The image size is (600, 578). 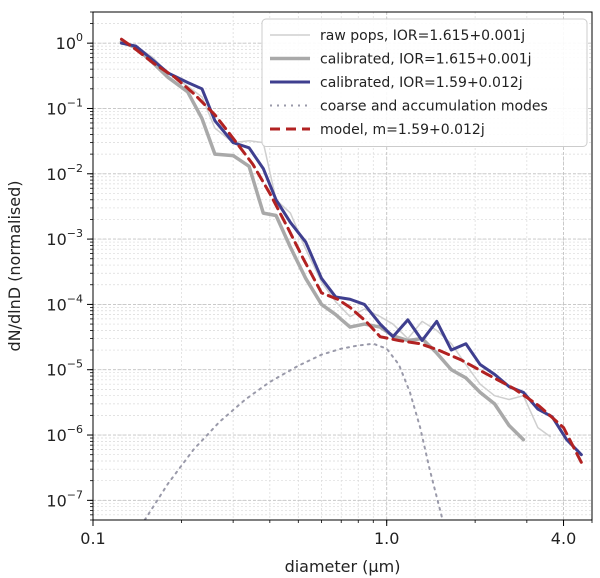 I want to click on x-tick-labels: 0.1 1.0 4.0, so click(x=328, y=538).